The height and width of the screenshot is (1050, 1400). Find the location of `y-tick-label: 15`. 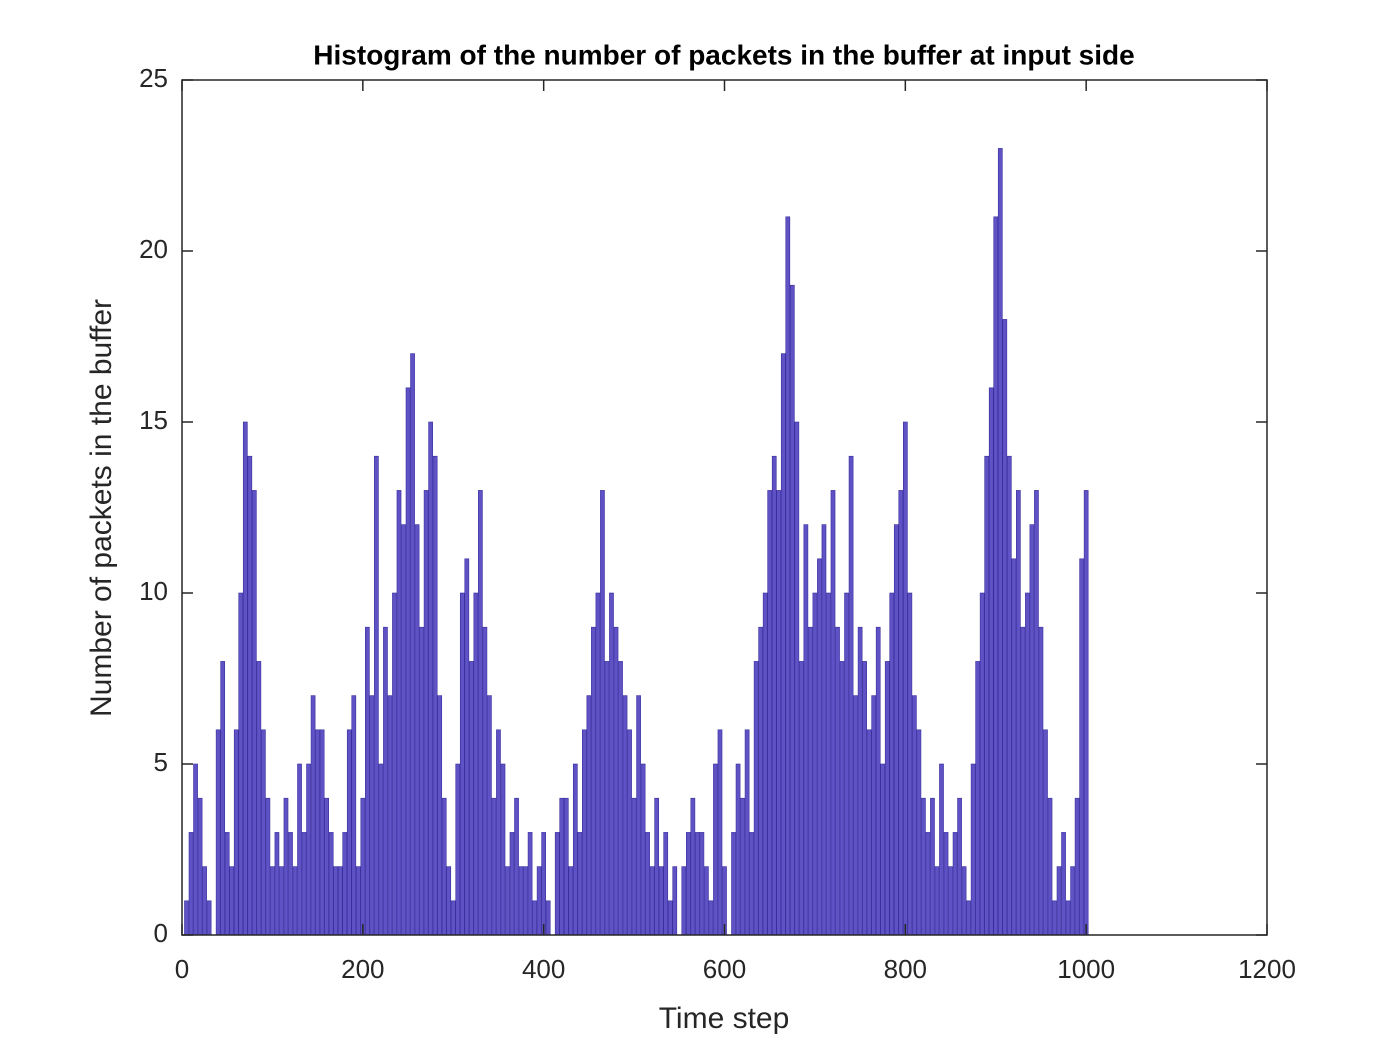

y-tick-label: 15 is located at coordinates (153, 420).